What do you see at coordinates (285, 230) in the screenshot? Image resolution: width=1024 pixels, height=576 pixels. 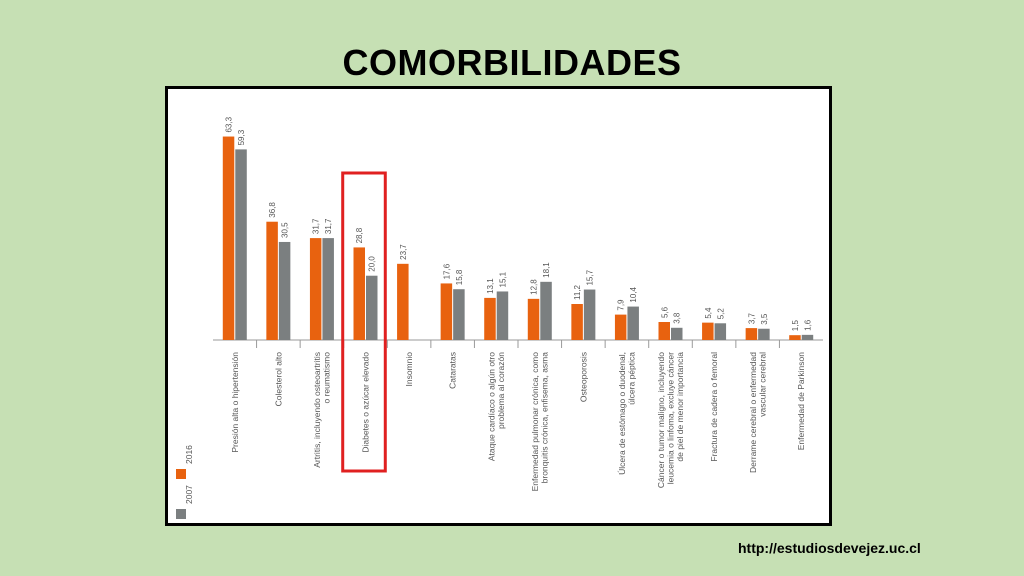 I see `data-label: 30,5` at bounding box center [285, 230].